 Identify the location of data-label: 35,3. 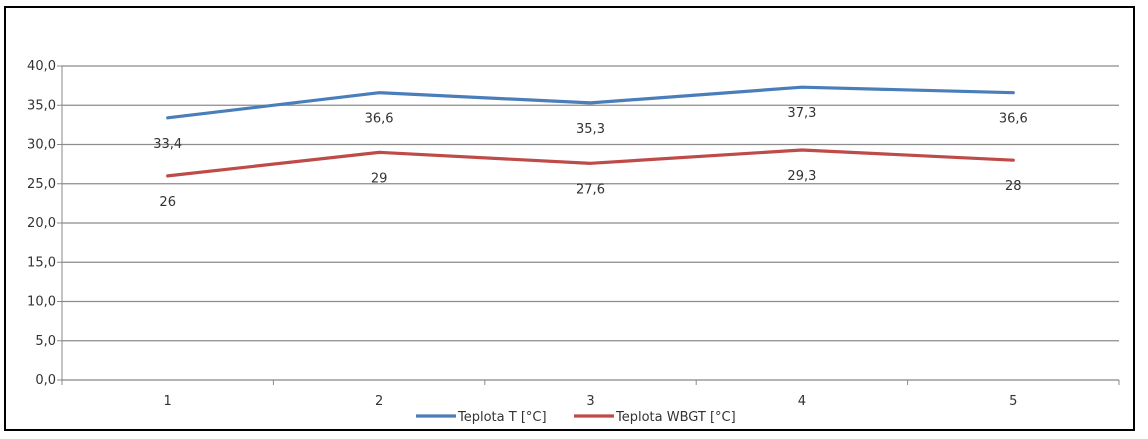
(590, 129).